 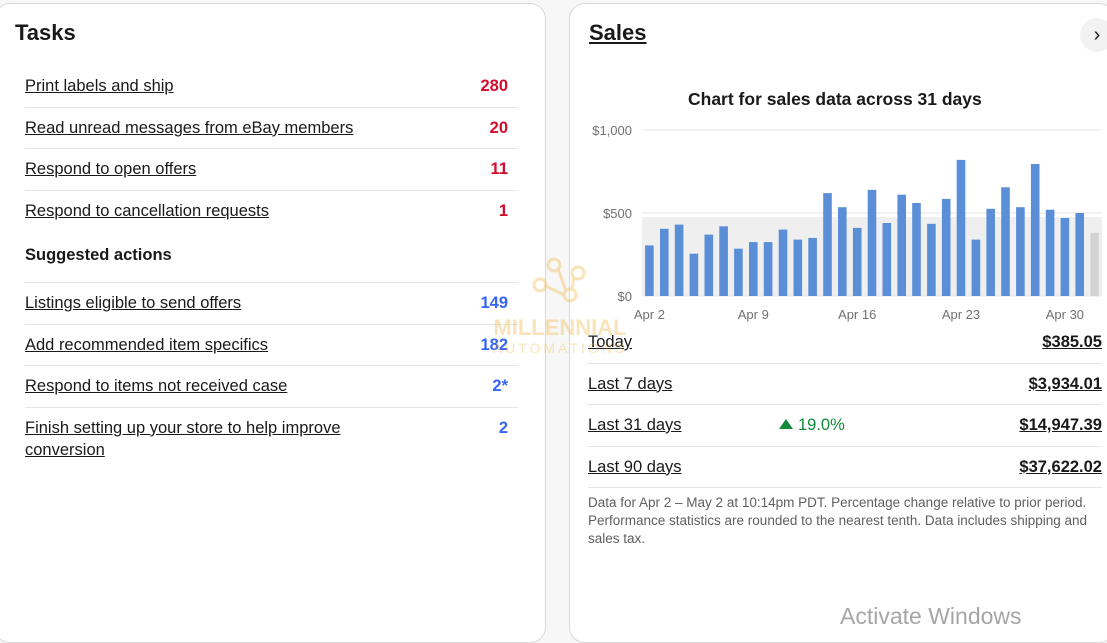 What do you see at coordinates (111, 169) in the screenshot?
I see `task-label: Respond to open offers` at bounding box center [111, 169].